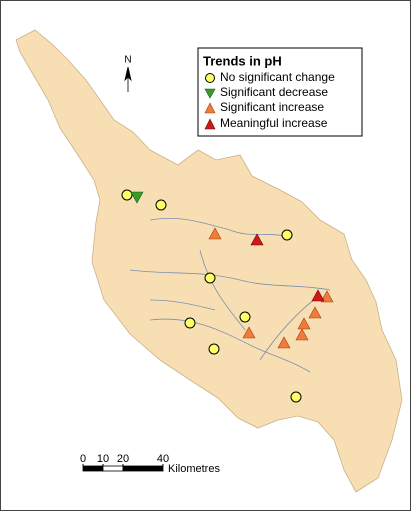  Describe the element at coordinates (127, 60) in the screenshot. I see `north-label: N` at that location.